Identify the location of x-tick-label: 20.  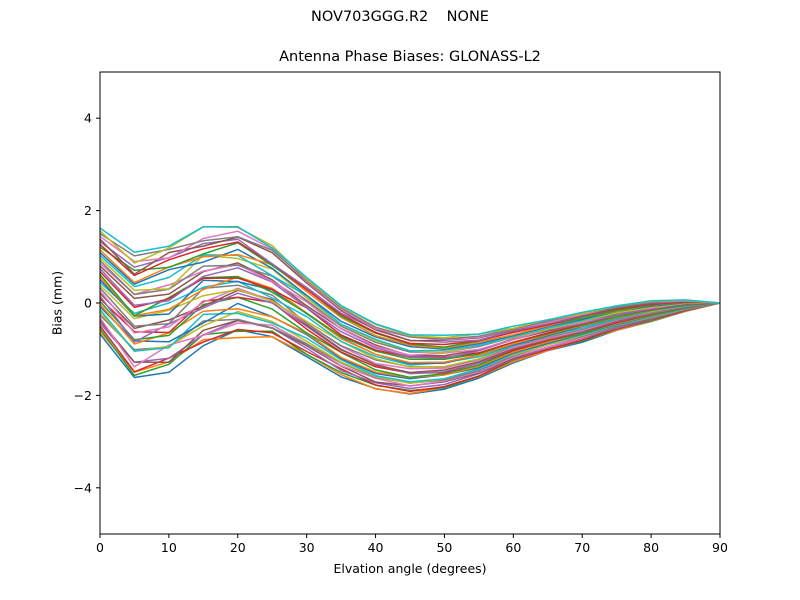
(238, 547).